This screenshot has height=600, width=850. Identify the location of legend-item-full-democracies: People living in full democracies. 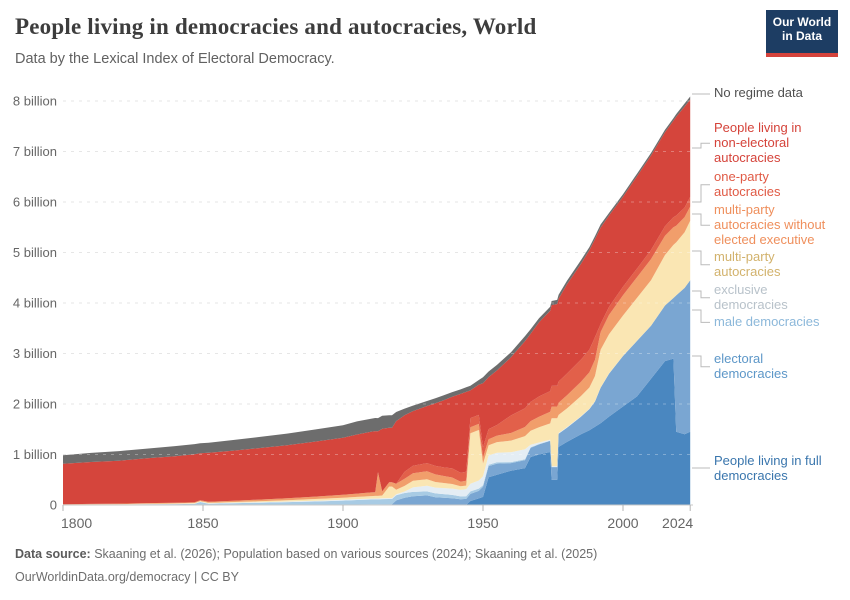
(768, 468).